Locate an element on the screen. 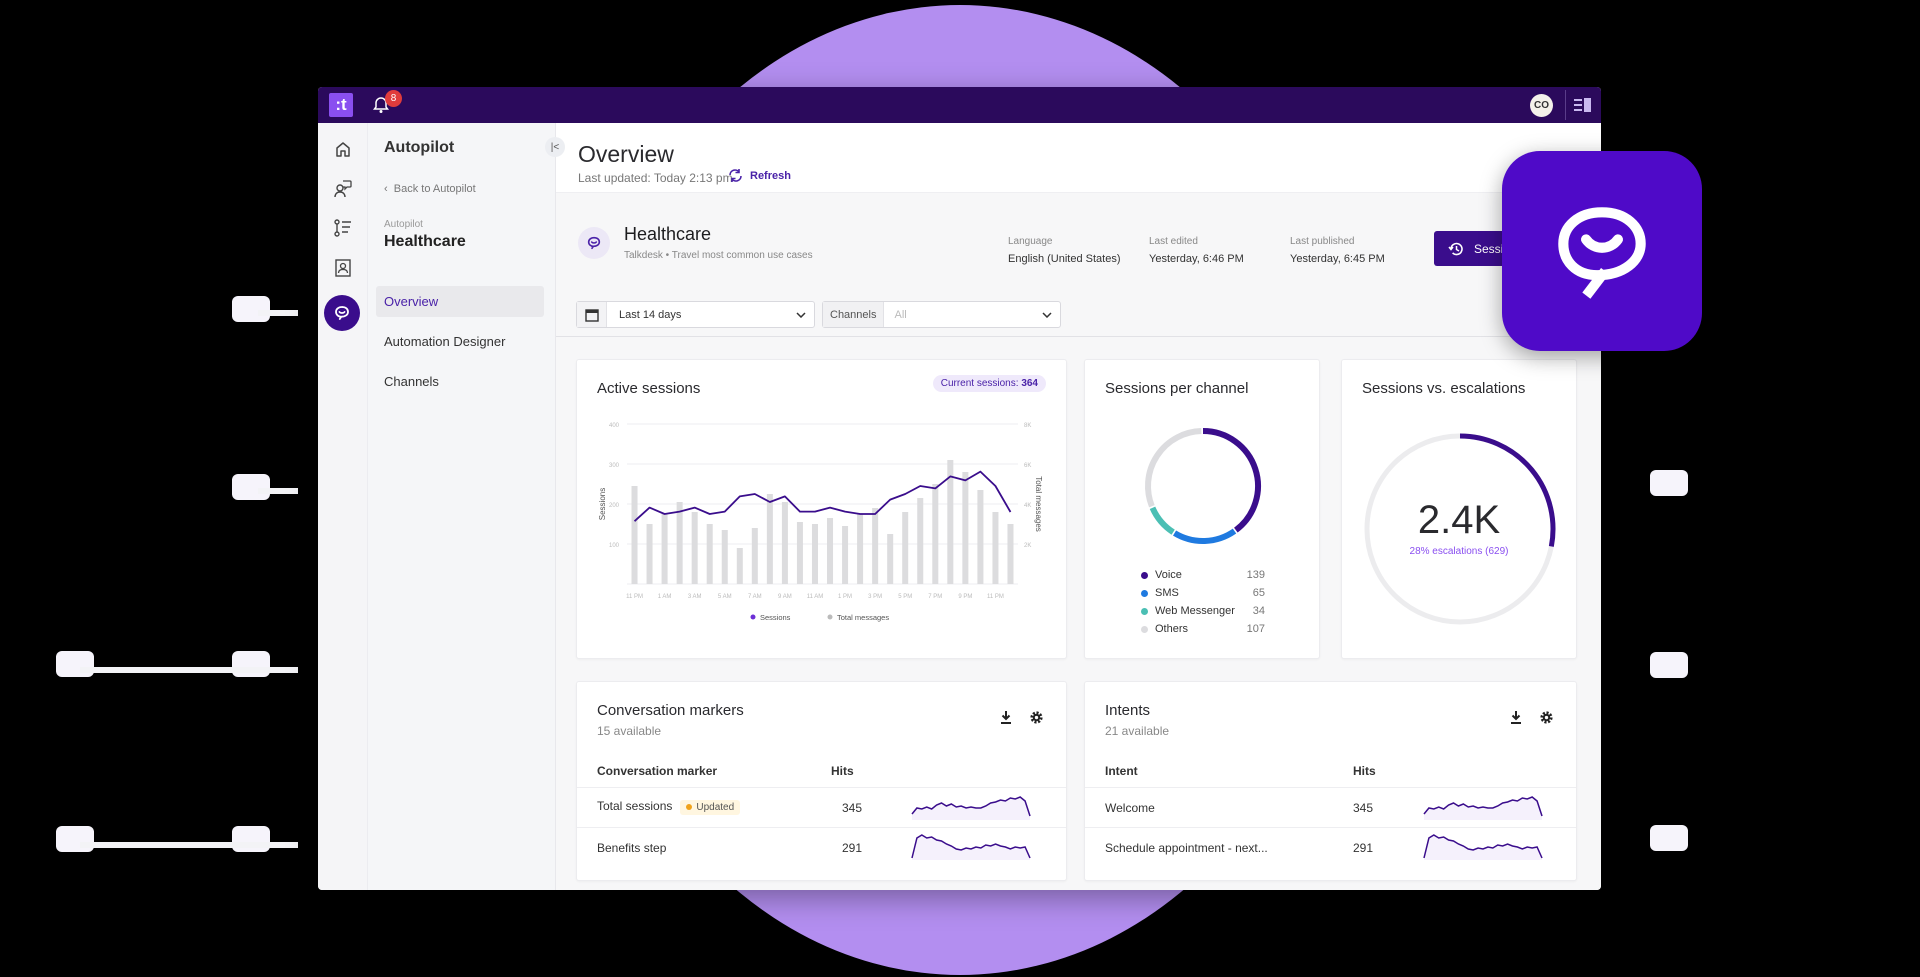 This screenshot has height=977, width=1920. table-row: Schedule appointment - next... 291 is located at coordinates (1330, 847).